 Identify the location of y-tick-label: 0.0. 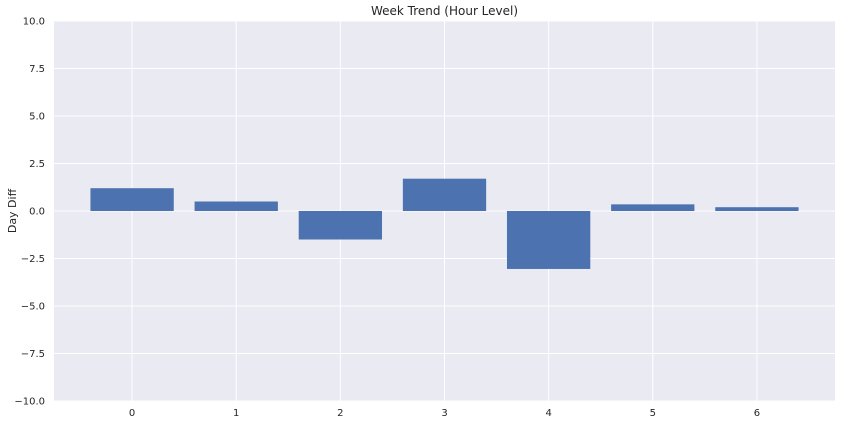
(37, 212).